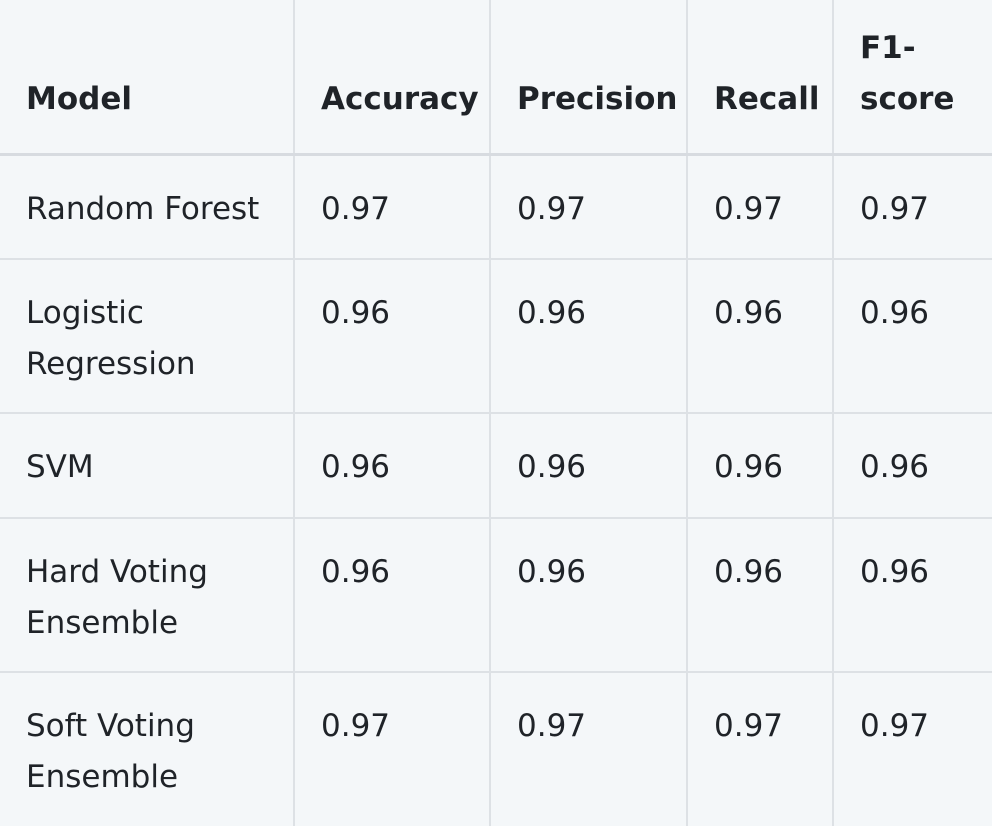 This screenshot has height=826, width=992. What do you see at coordinates (759, 78) in the screenshot?
I see `header-recall: Recall` at bounding box center [759, 78].